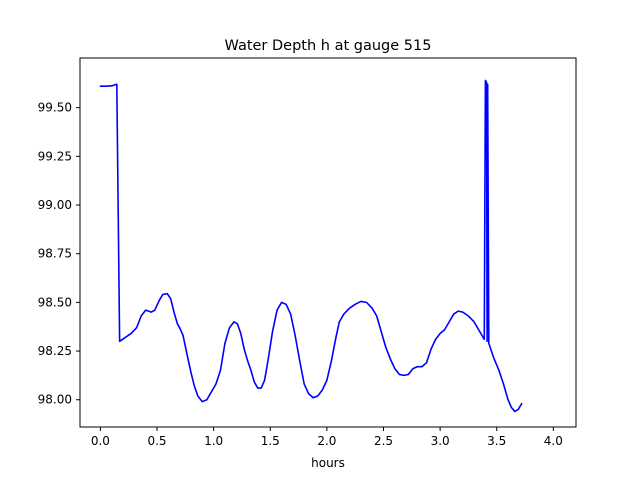 The height and width of the screenshot is (480, 640). I want to click on x-tick-label: 3.5, so click(496, 441).